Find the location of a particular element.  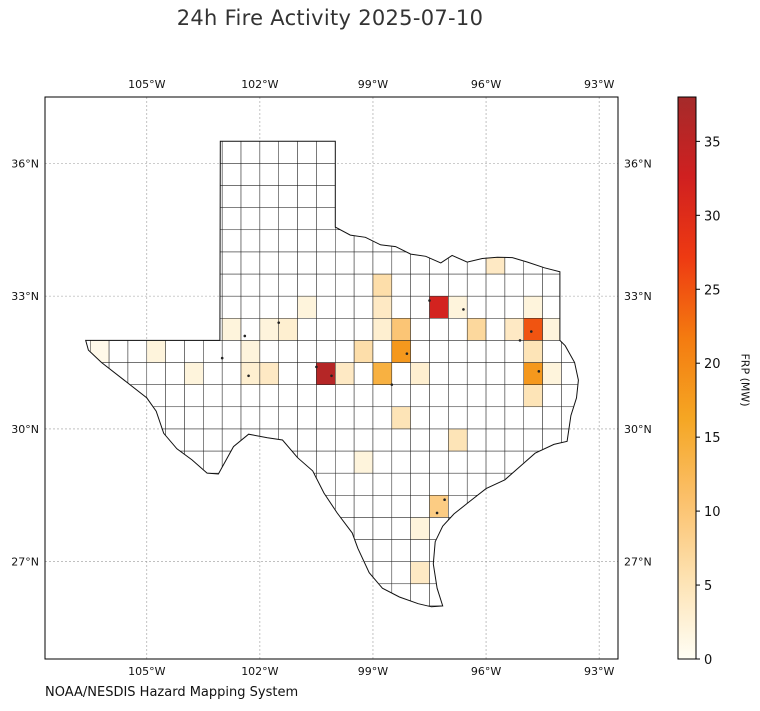

map-title: 24h Fire Activity 2025-07-10 is located at coordinates (330, 18).